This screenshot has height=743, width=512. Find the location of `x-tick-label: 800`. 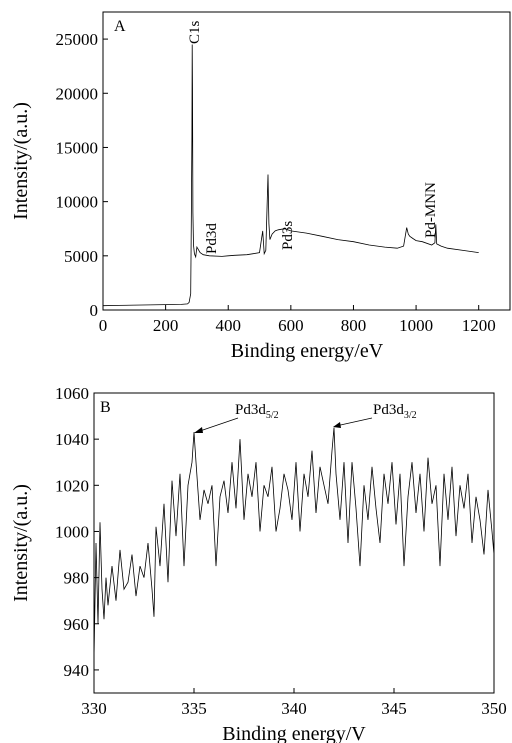

x-tick-label: 800 is located at coordinates (354, 325).